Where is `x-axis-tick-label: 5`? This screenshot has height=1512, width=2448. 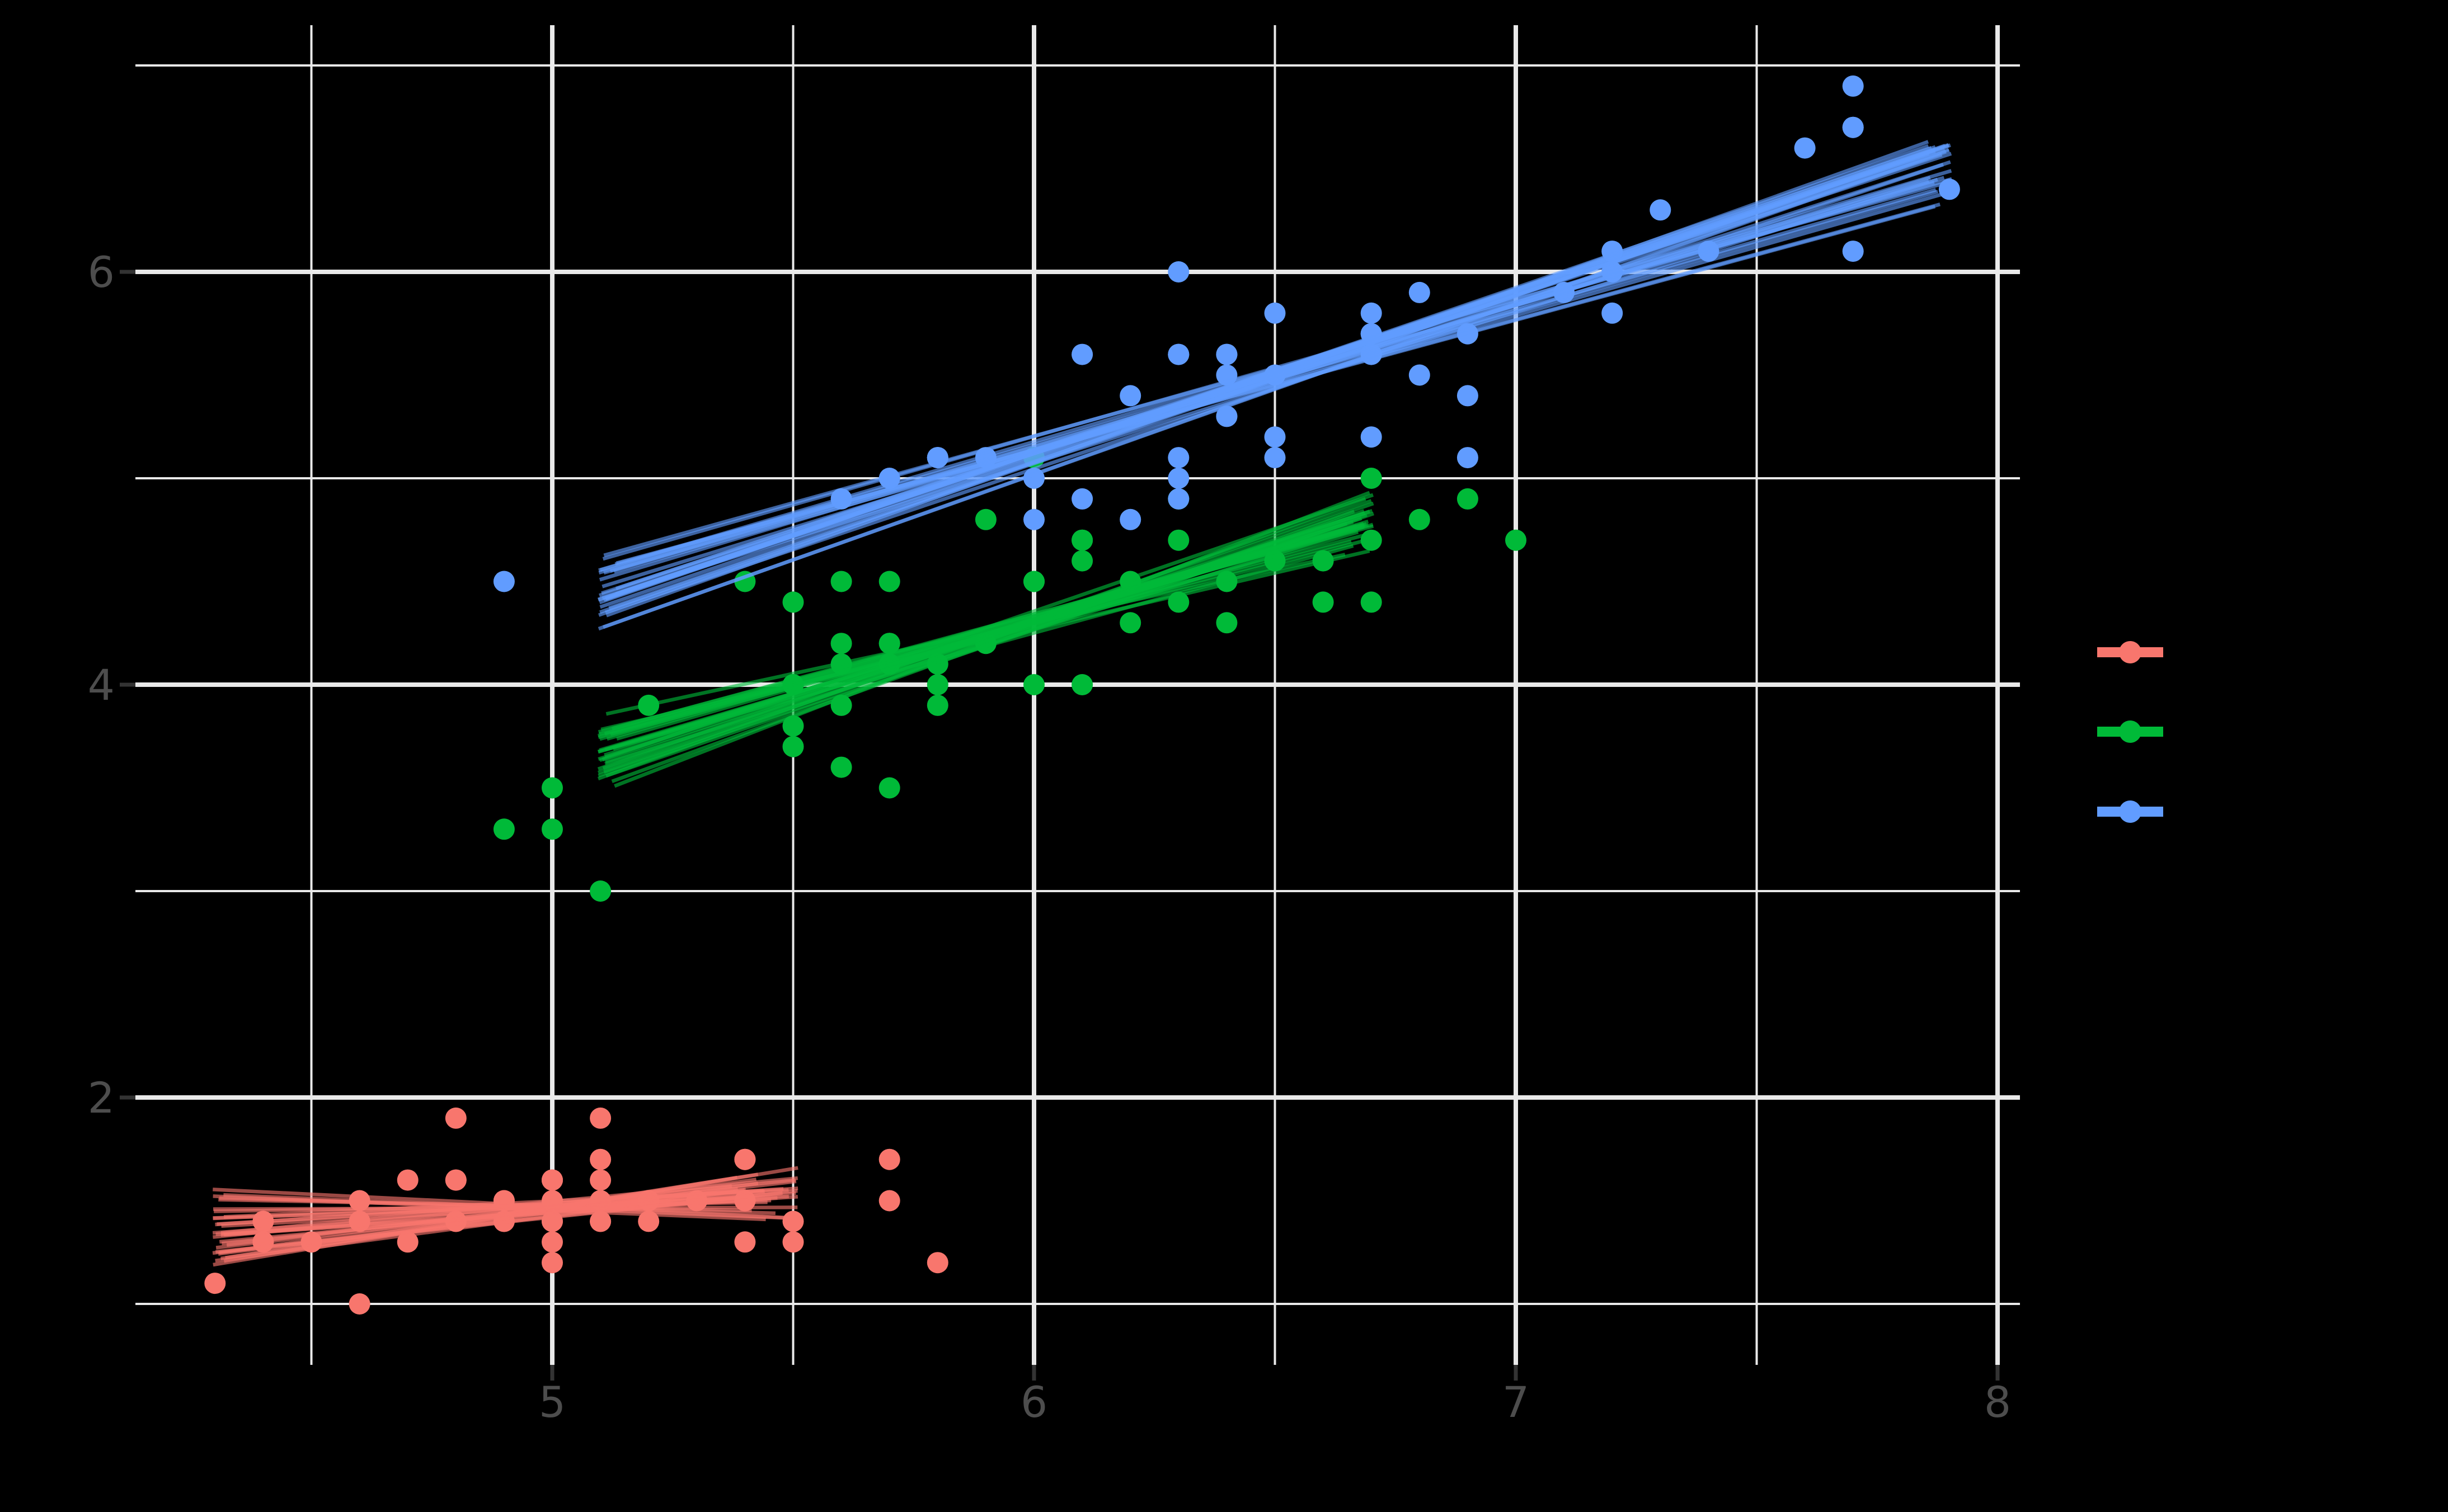 x-axis-tick-label: 5 is located at coordinates (552, 1402).